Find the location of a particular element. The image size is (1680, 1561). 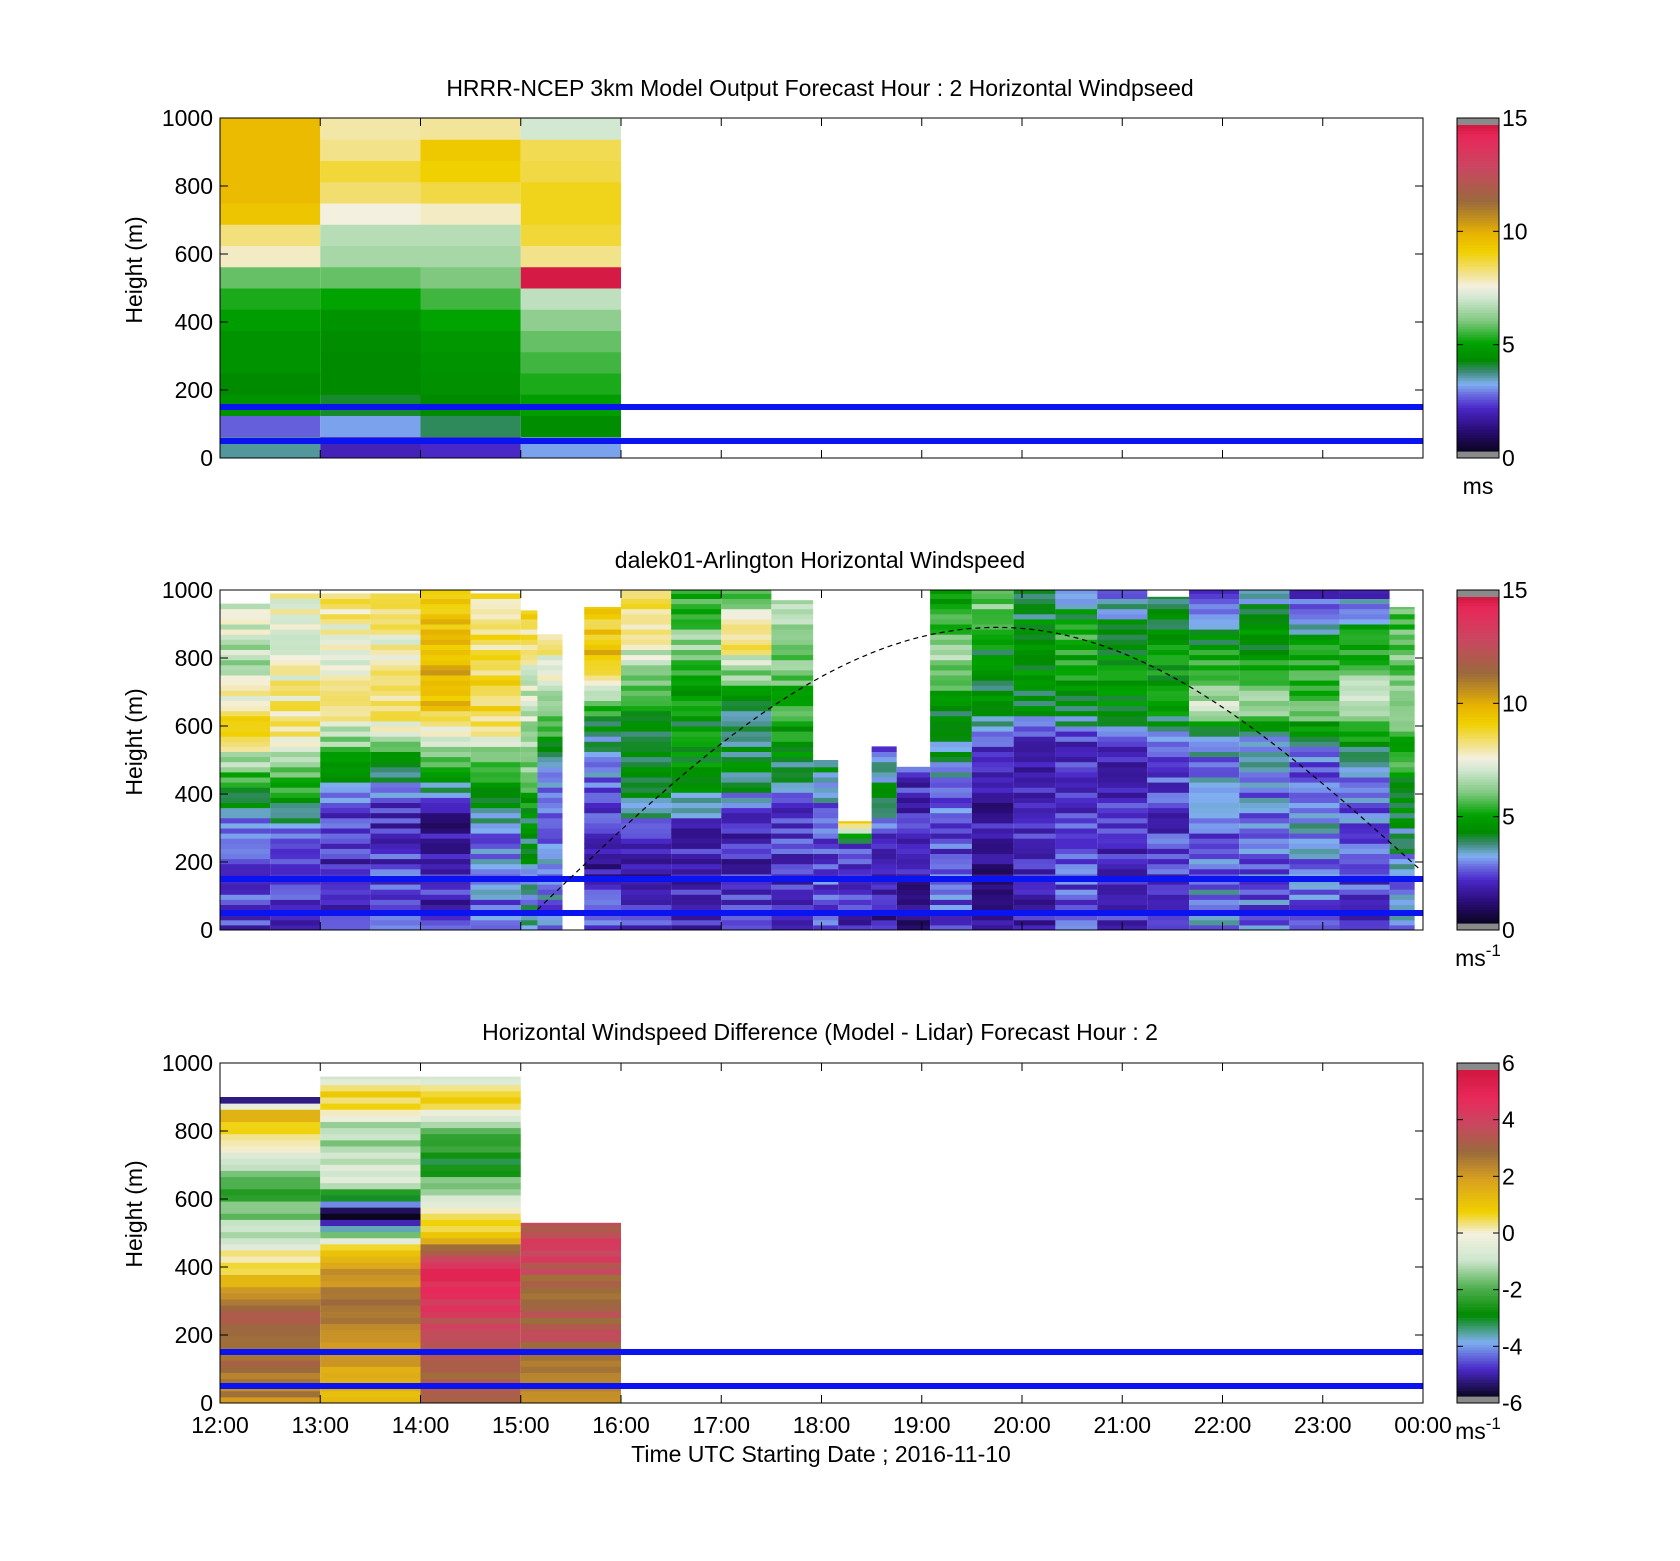

colorbar-tick-label: 5 is located at coordinates (1508, 345).